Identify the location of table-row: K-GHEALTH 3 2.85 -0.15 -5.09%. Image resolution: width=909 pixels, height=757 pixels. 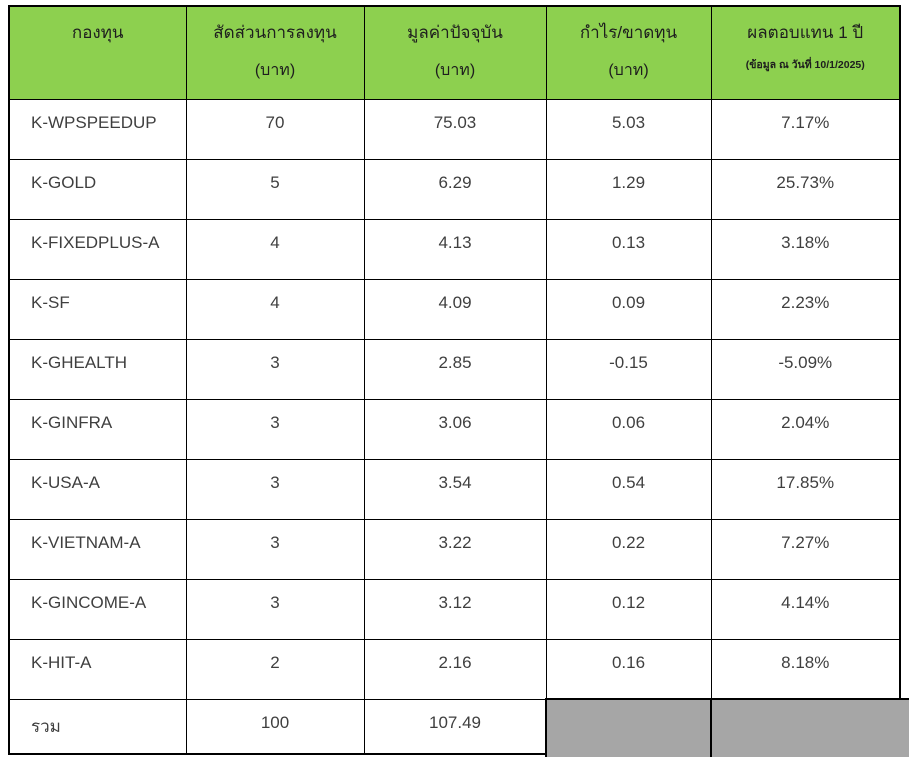
(454, 369).